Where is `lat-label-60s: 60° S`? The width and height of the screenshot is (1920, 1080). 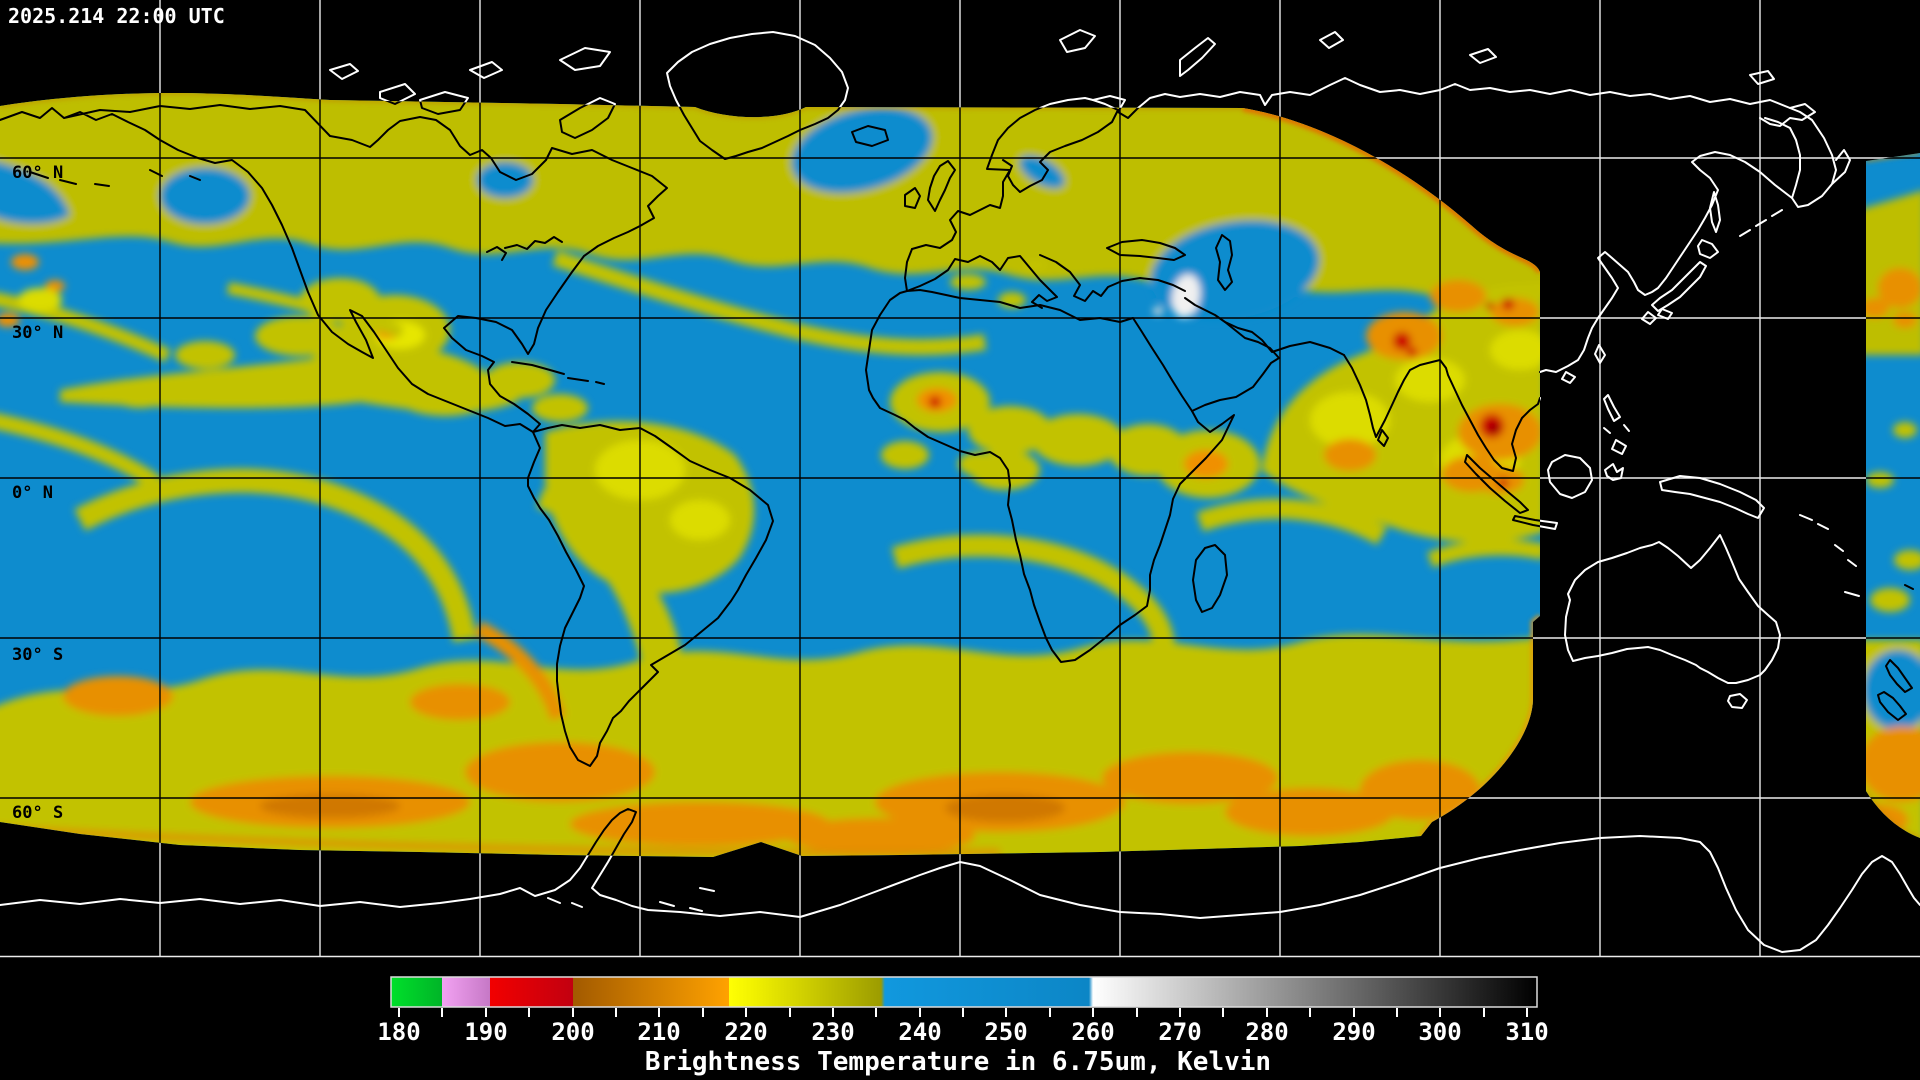 lat-label-60s: 60° S is located at coordinates (37, 813).